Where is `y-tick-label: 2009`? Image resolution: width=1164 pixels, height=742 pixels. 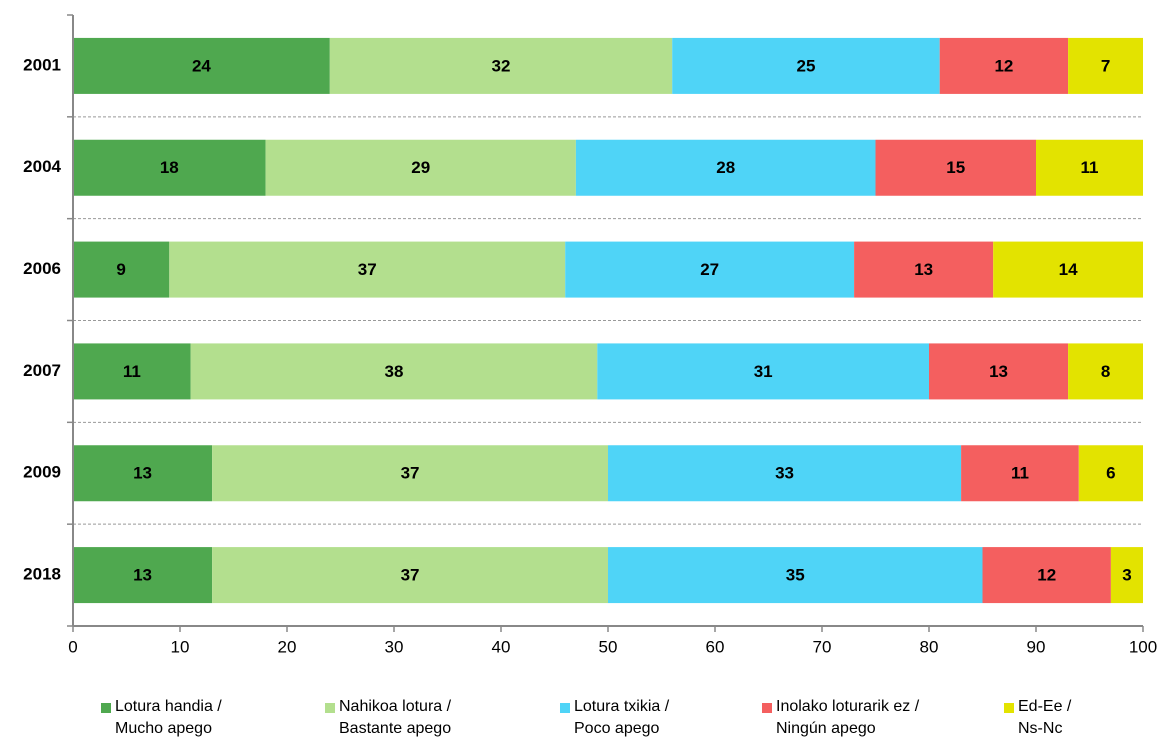 y-tick-label: 2009 is located at coordinates (42, 472).